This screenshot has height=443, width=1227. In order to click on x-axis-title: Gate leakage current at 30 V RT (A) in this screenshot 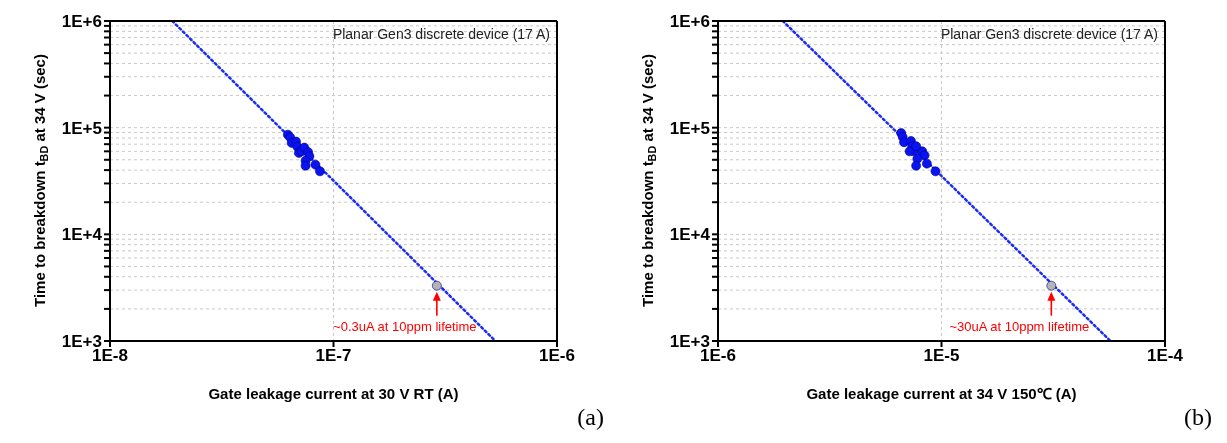, I will do `click(333, 393)`.